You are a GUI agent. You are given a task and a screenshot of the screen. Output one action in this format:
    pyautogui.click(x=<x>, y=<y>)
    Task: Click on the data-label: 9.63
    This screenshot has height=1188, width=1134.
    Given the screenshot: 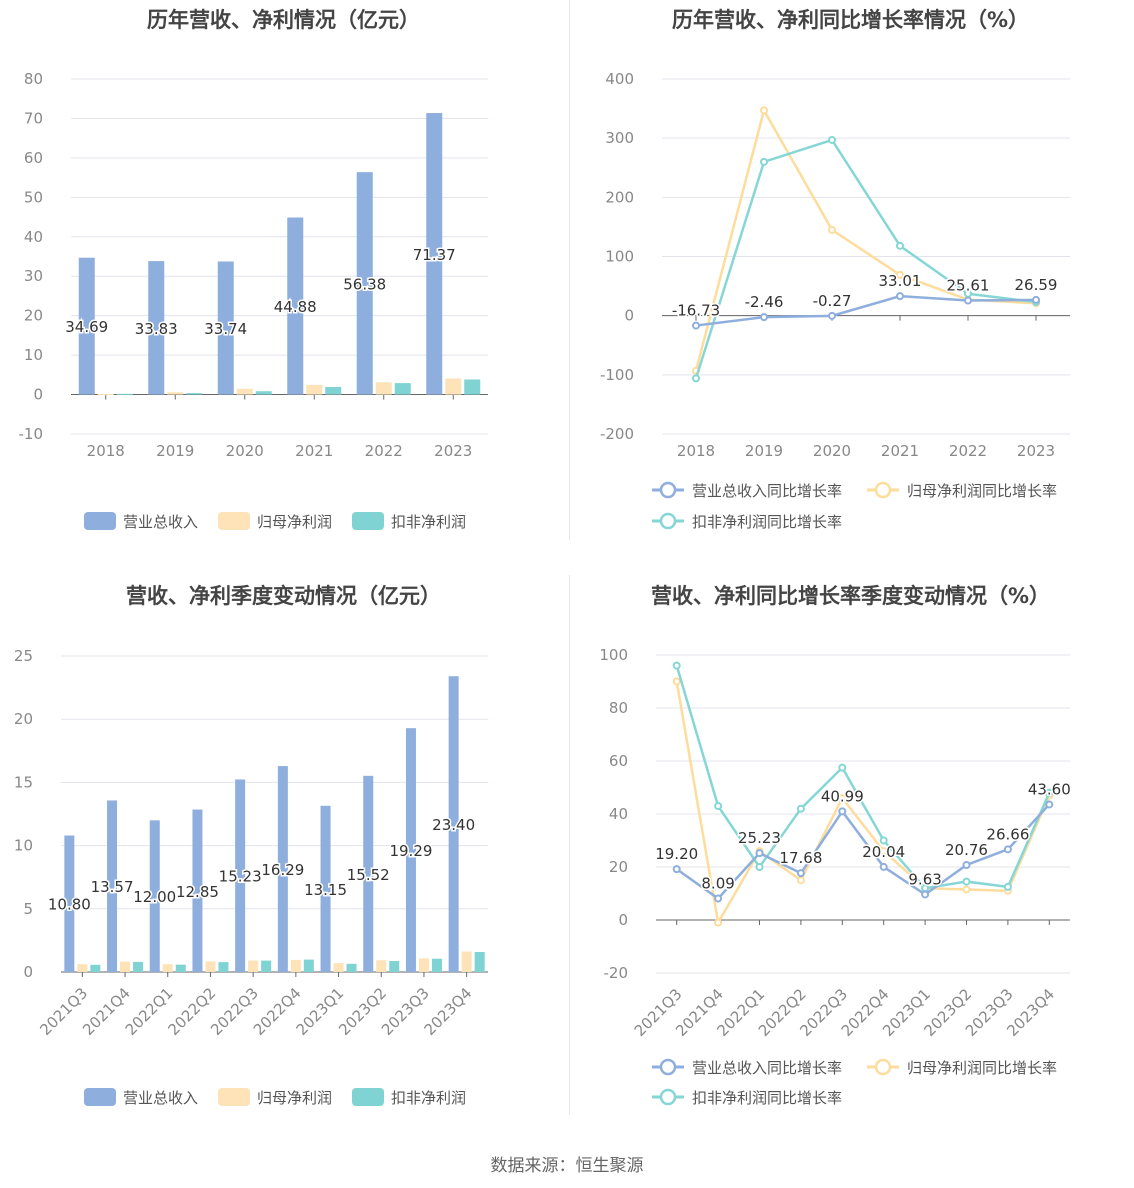 What is the action you would take?
    pyautogui.click(x=924, y=879)
    